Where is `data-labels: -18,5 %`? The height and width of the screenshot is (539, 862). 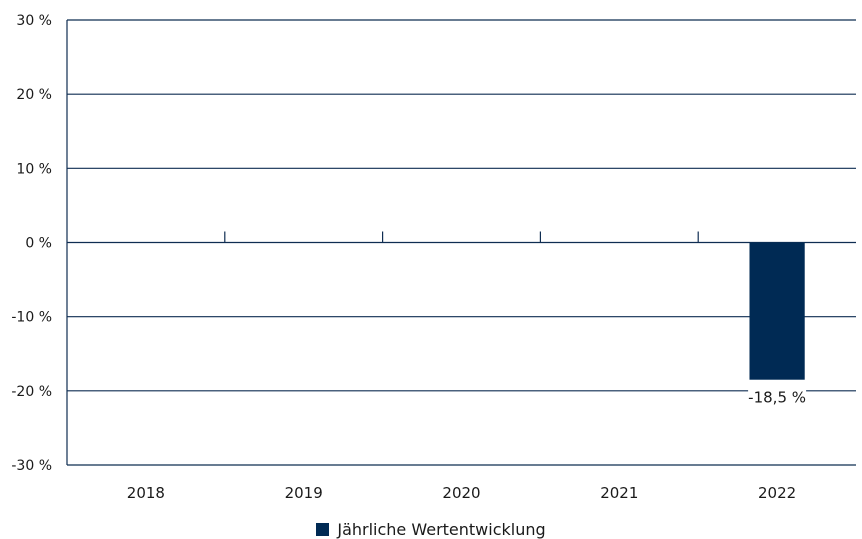
data-labels: -18,5 % is located at coordinates (777, 396).